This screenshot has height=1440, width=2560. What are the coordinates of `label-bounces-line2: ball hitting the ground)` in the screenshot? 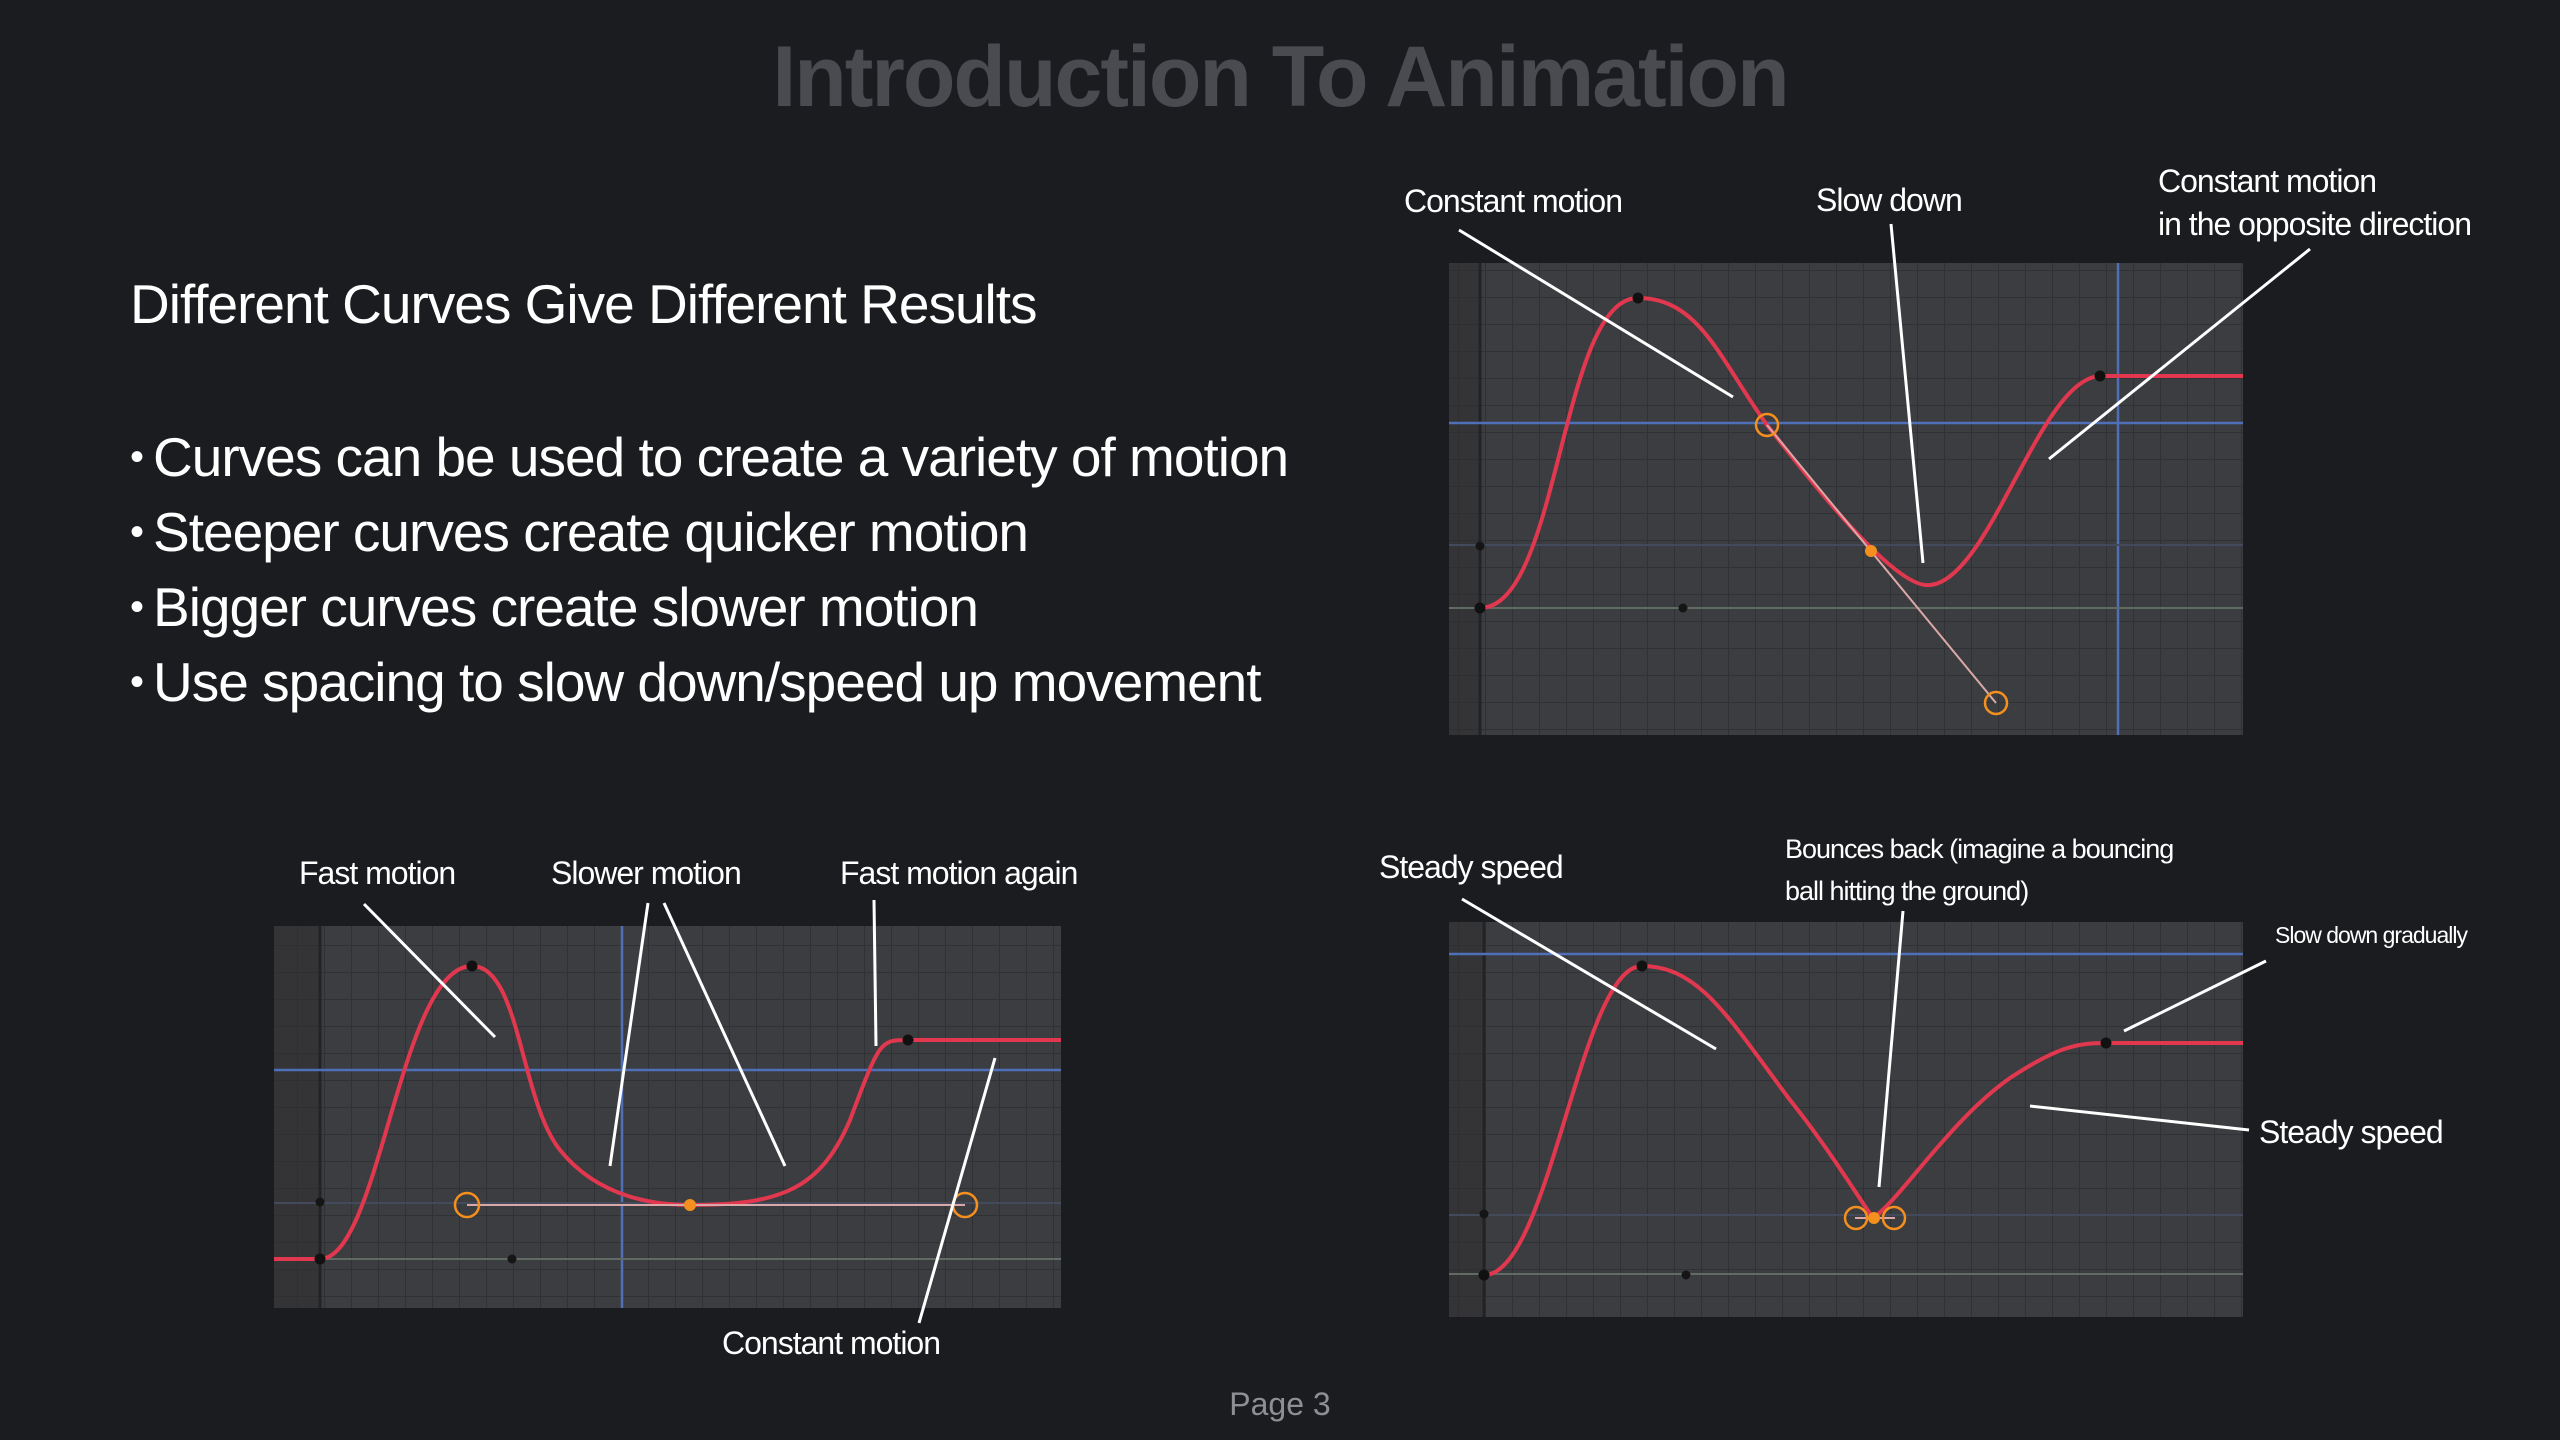 It's located at (1906, 891).